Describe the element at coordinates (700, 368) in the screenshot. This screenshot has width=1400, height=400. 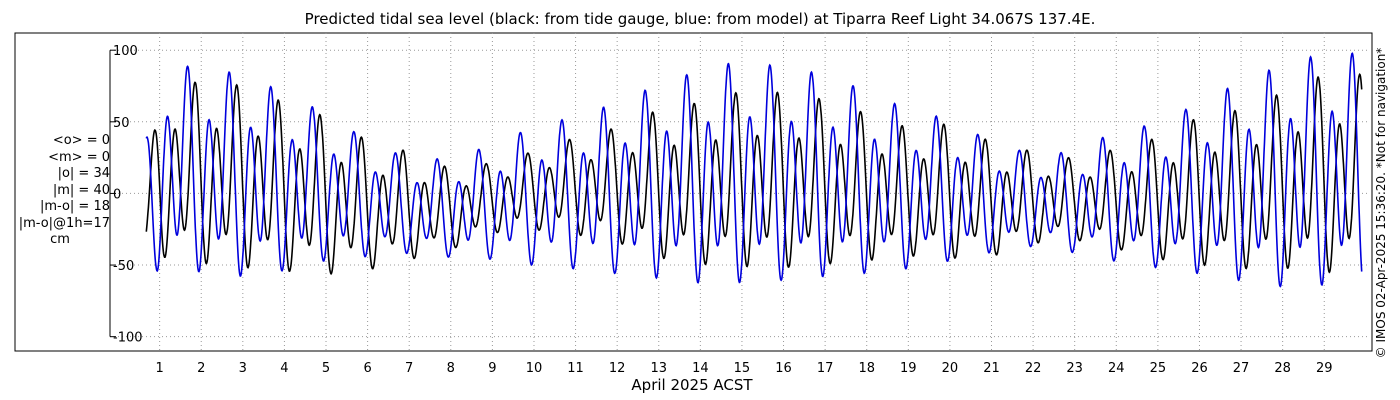
I see `x-tick-label: 14` at that location.